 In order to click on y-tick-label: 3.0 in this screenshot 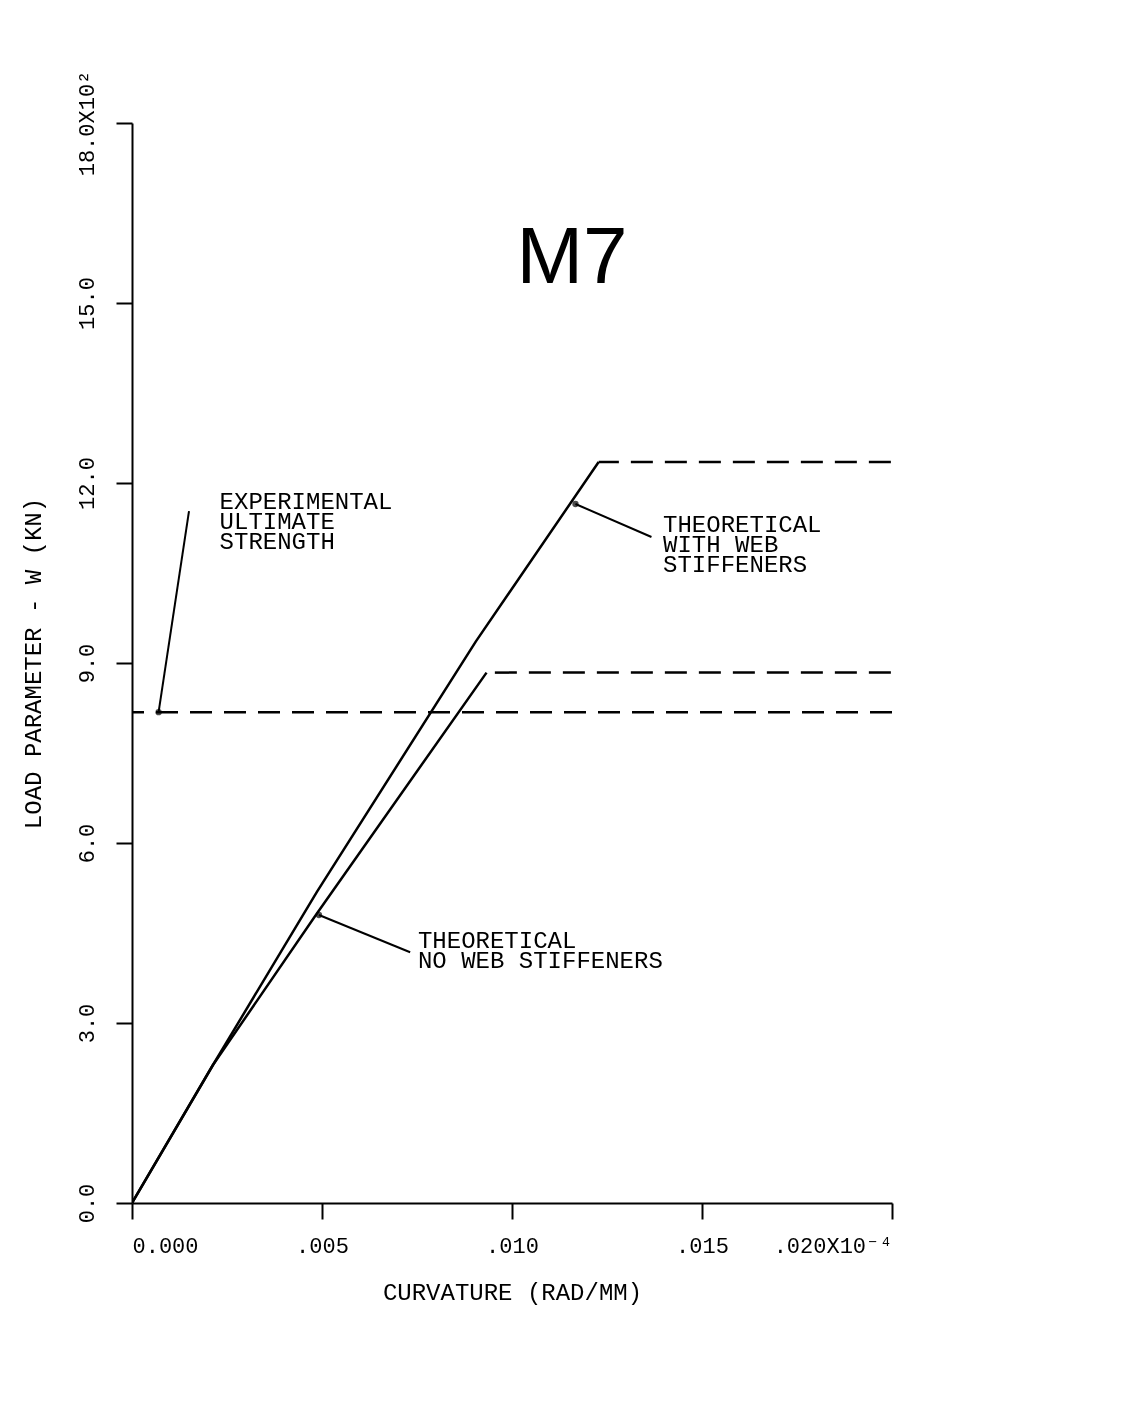, I will do `click(88, 1023)`.